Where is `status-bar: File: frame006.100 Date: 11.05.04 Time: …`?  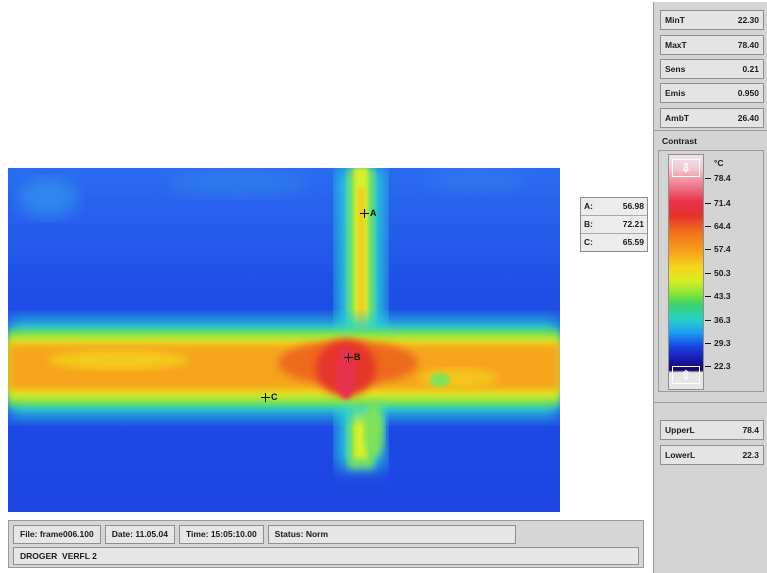
status-bar: File: frame006.100 Date: 11.05.04 Time: … is located at coordinates (326, 544).